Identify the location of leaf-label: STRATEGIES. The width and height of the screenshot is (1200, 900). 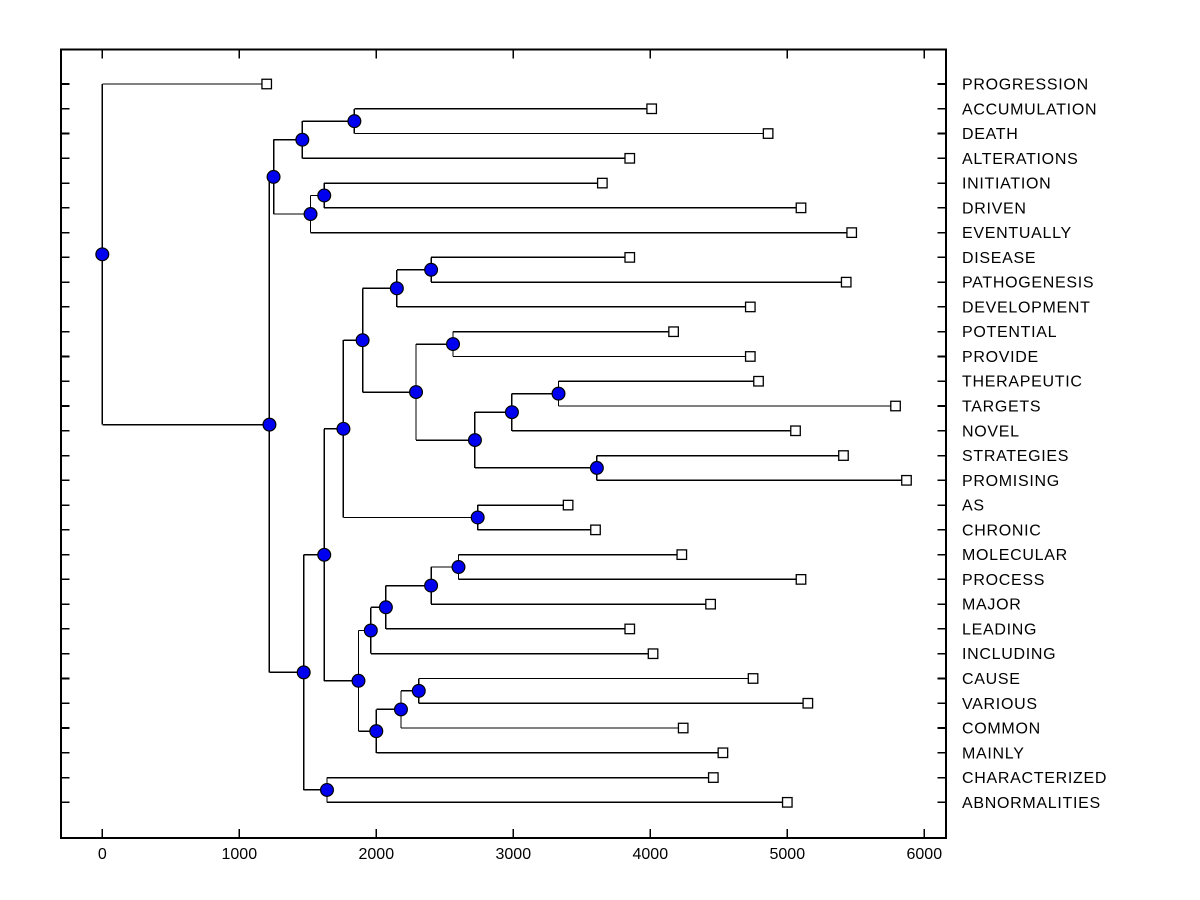
(1015, 456).